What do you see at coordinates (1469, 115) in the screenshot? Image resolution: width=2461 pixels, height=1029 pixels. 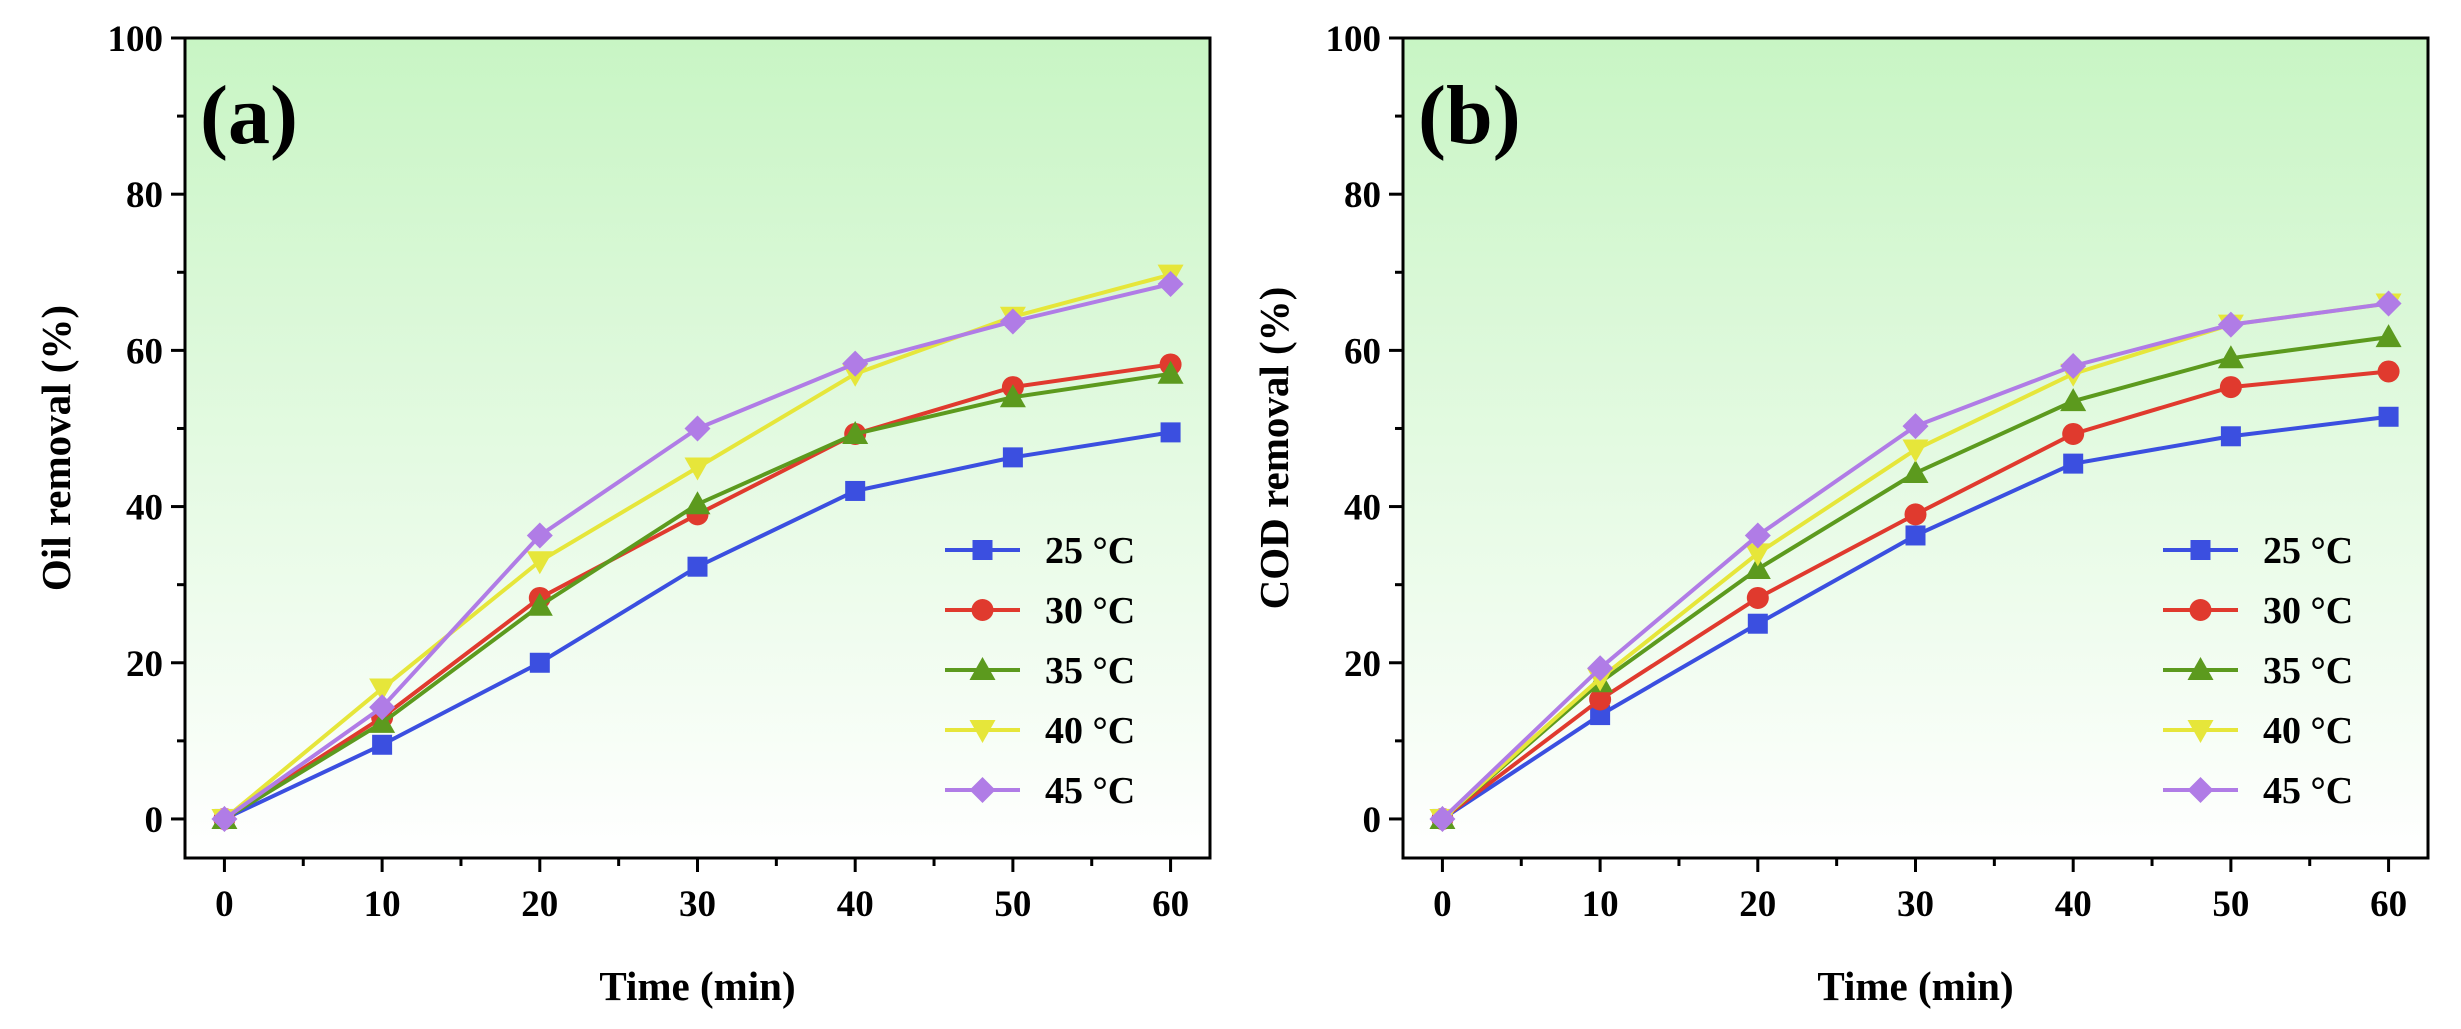 I see `panel-label-b: (b)` at bounding box center [1469, 115].